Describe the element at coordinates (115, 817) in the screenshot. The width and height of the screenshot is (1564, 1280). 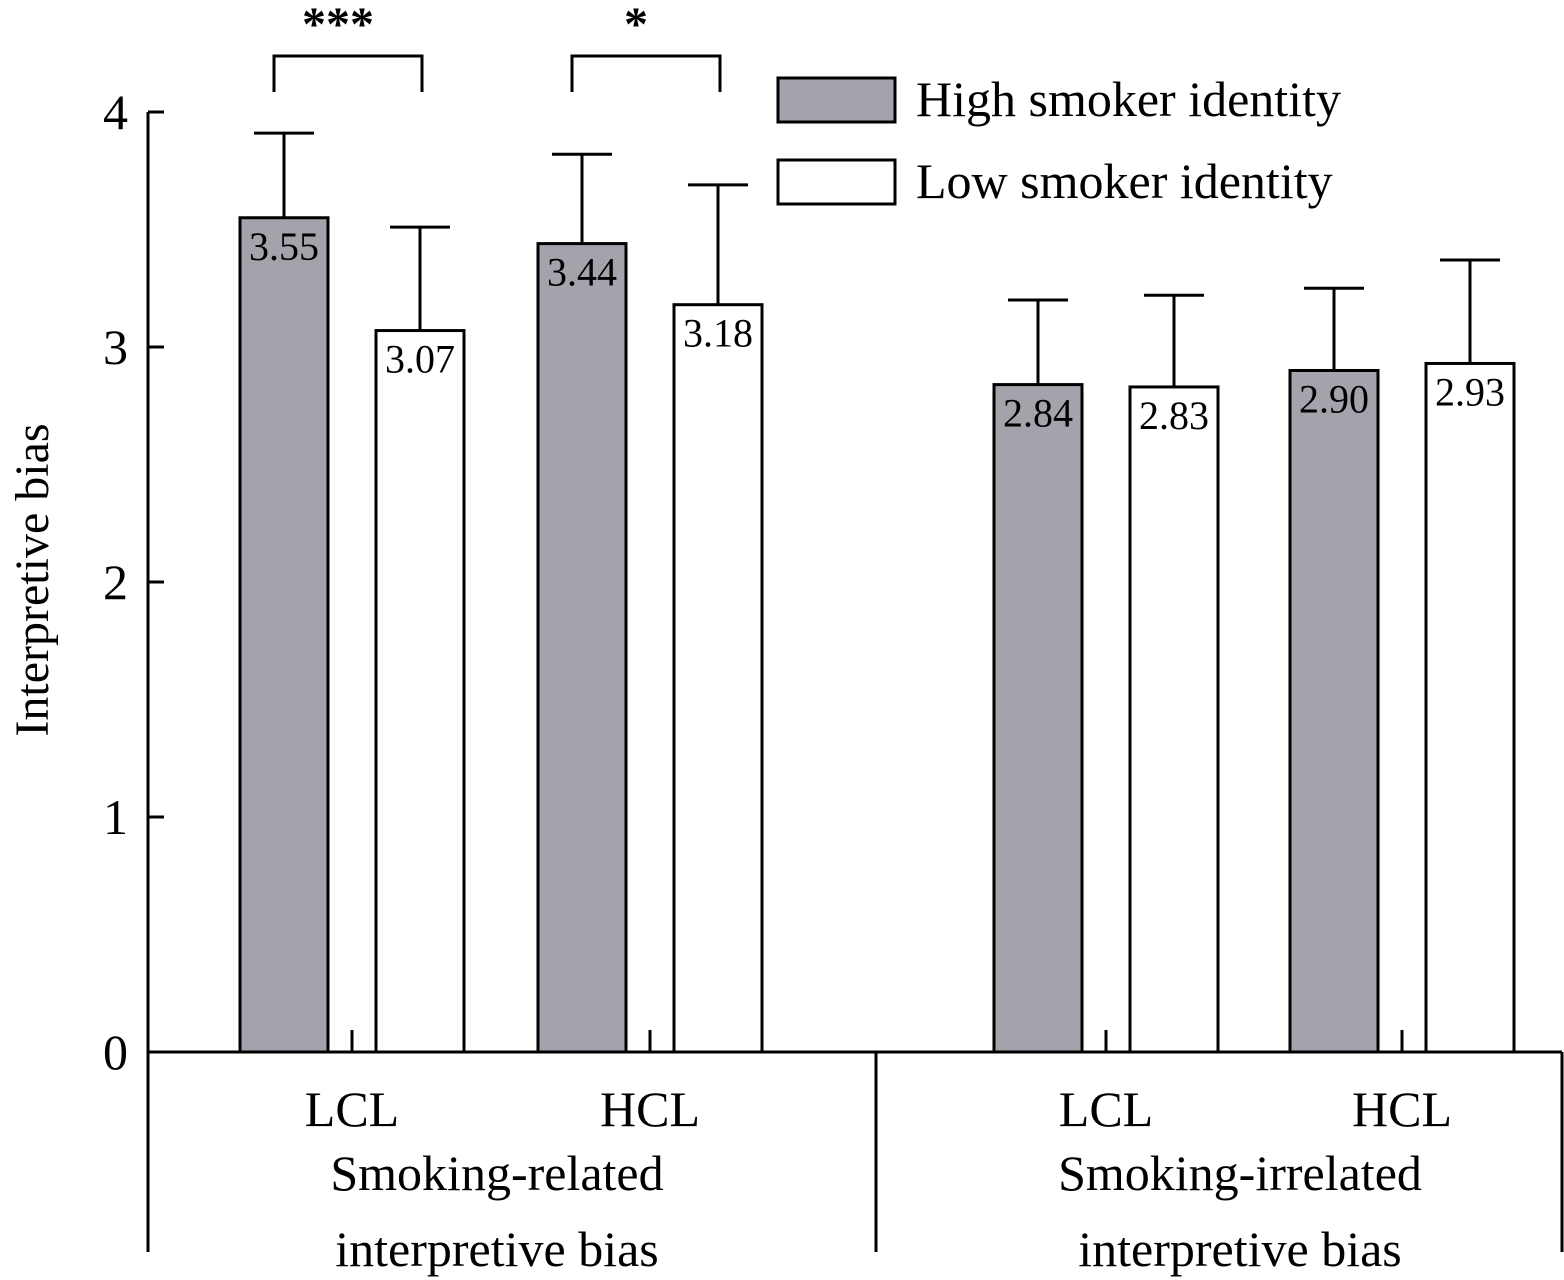
I see `y-tick-label: 1` at that location.